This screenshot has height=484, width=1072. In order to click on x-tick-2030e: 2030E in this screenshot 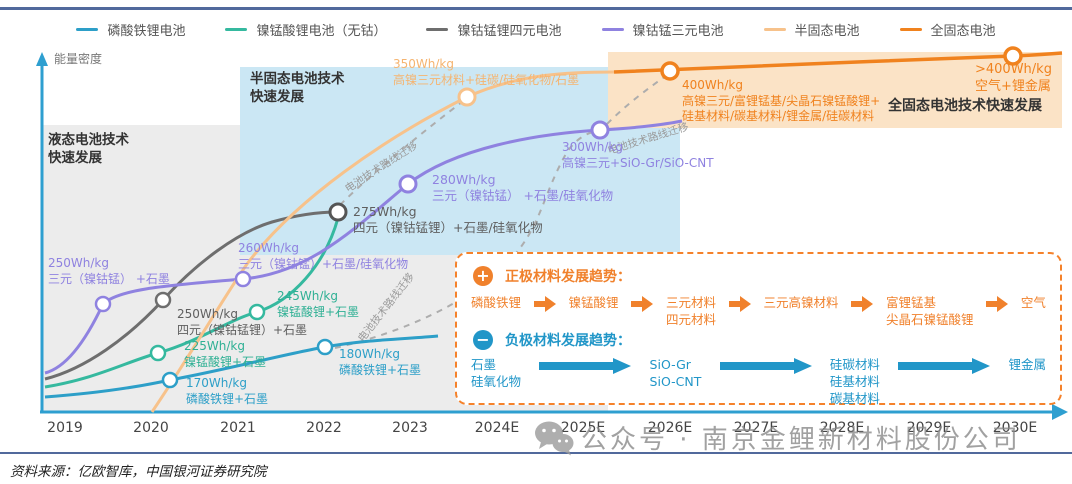, I will do `click(1015, 428)`.